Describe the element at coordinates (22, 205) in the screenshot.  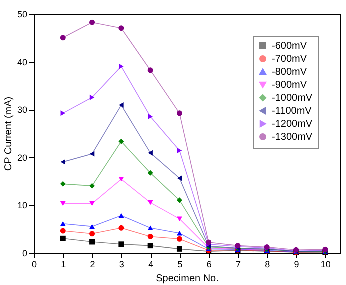
I see `y-tick-label: 10` at that location.